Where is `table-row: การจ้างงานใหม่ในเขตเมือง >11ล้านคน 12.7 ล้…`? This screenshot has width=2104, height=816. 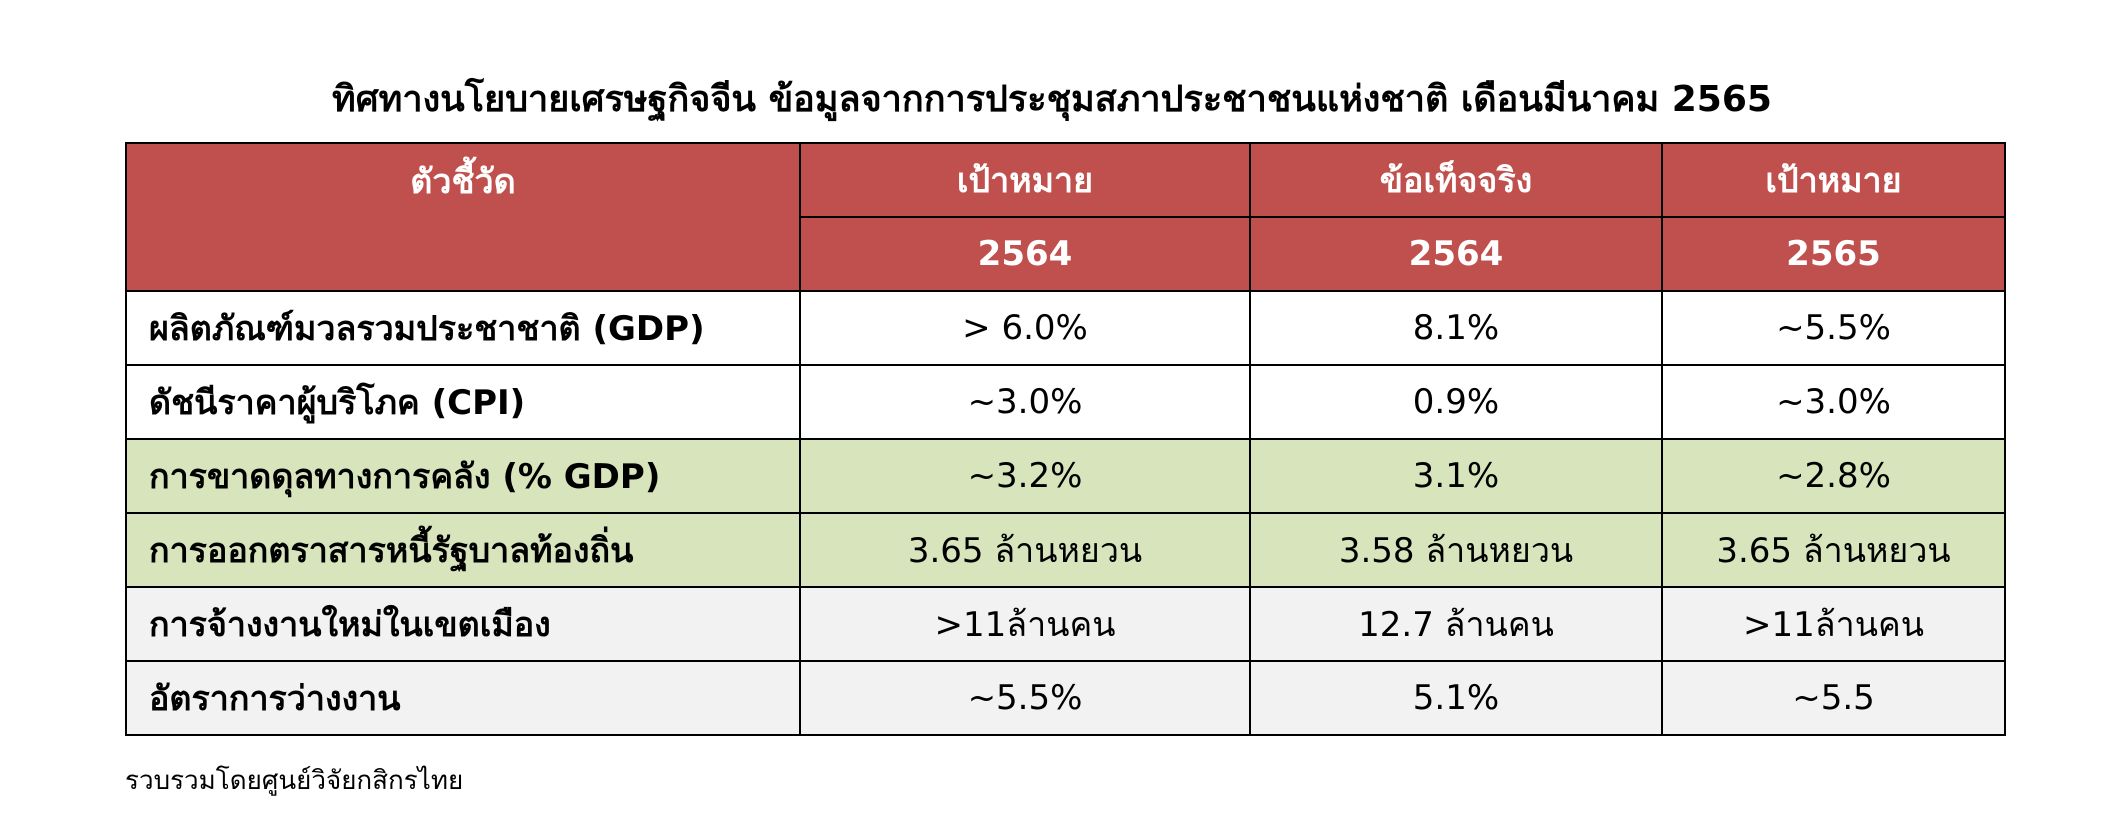
table-row: การจ้างงานใหม่ในเขตเมือง >11ล้านคน 12.7 ล้… is located at coordinates (1065, 624).